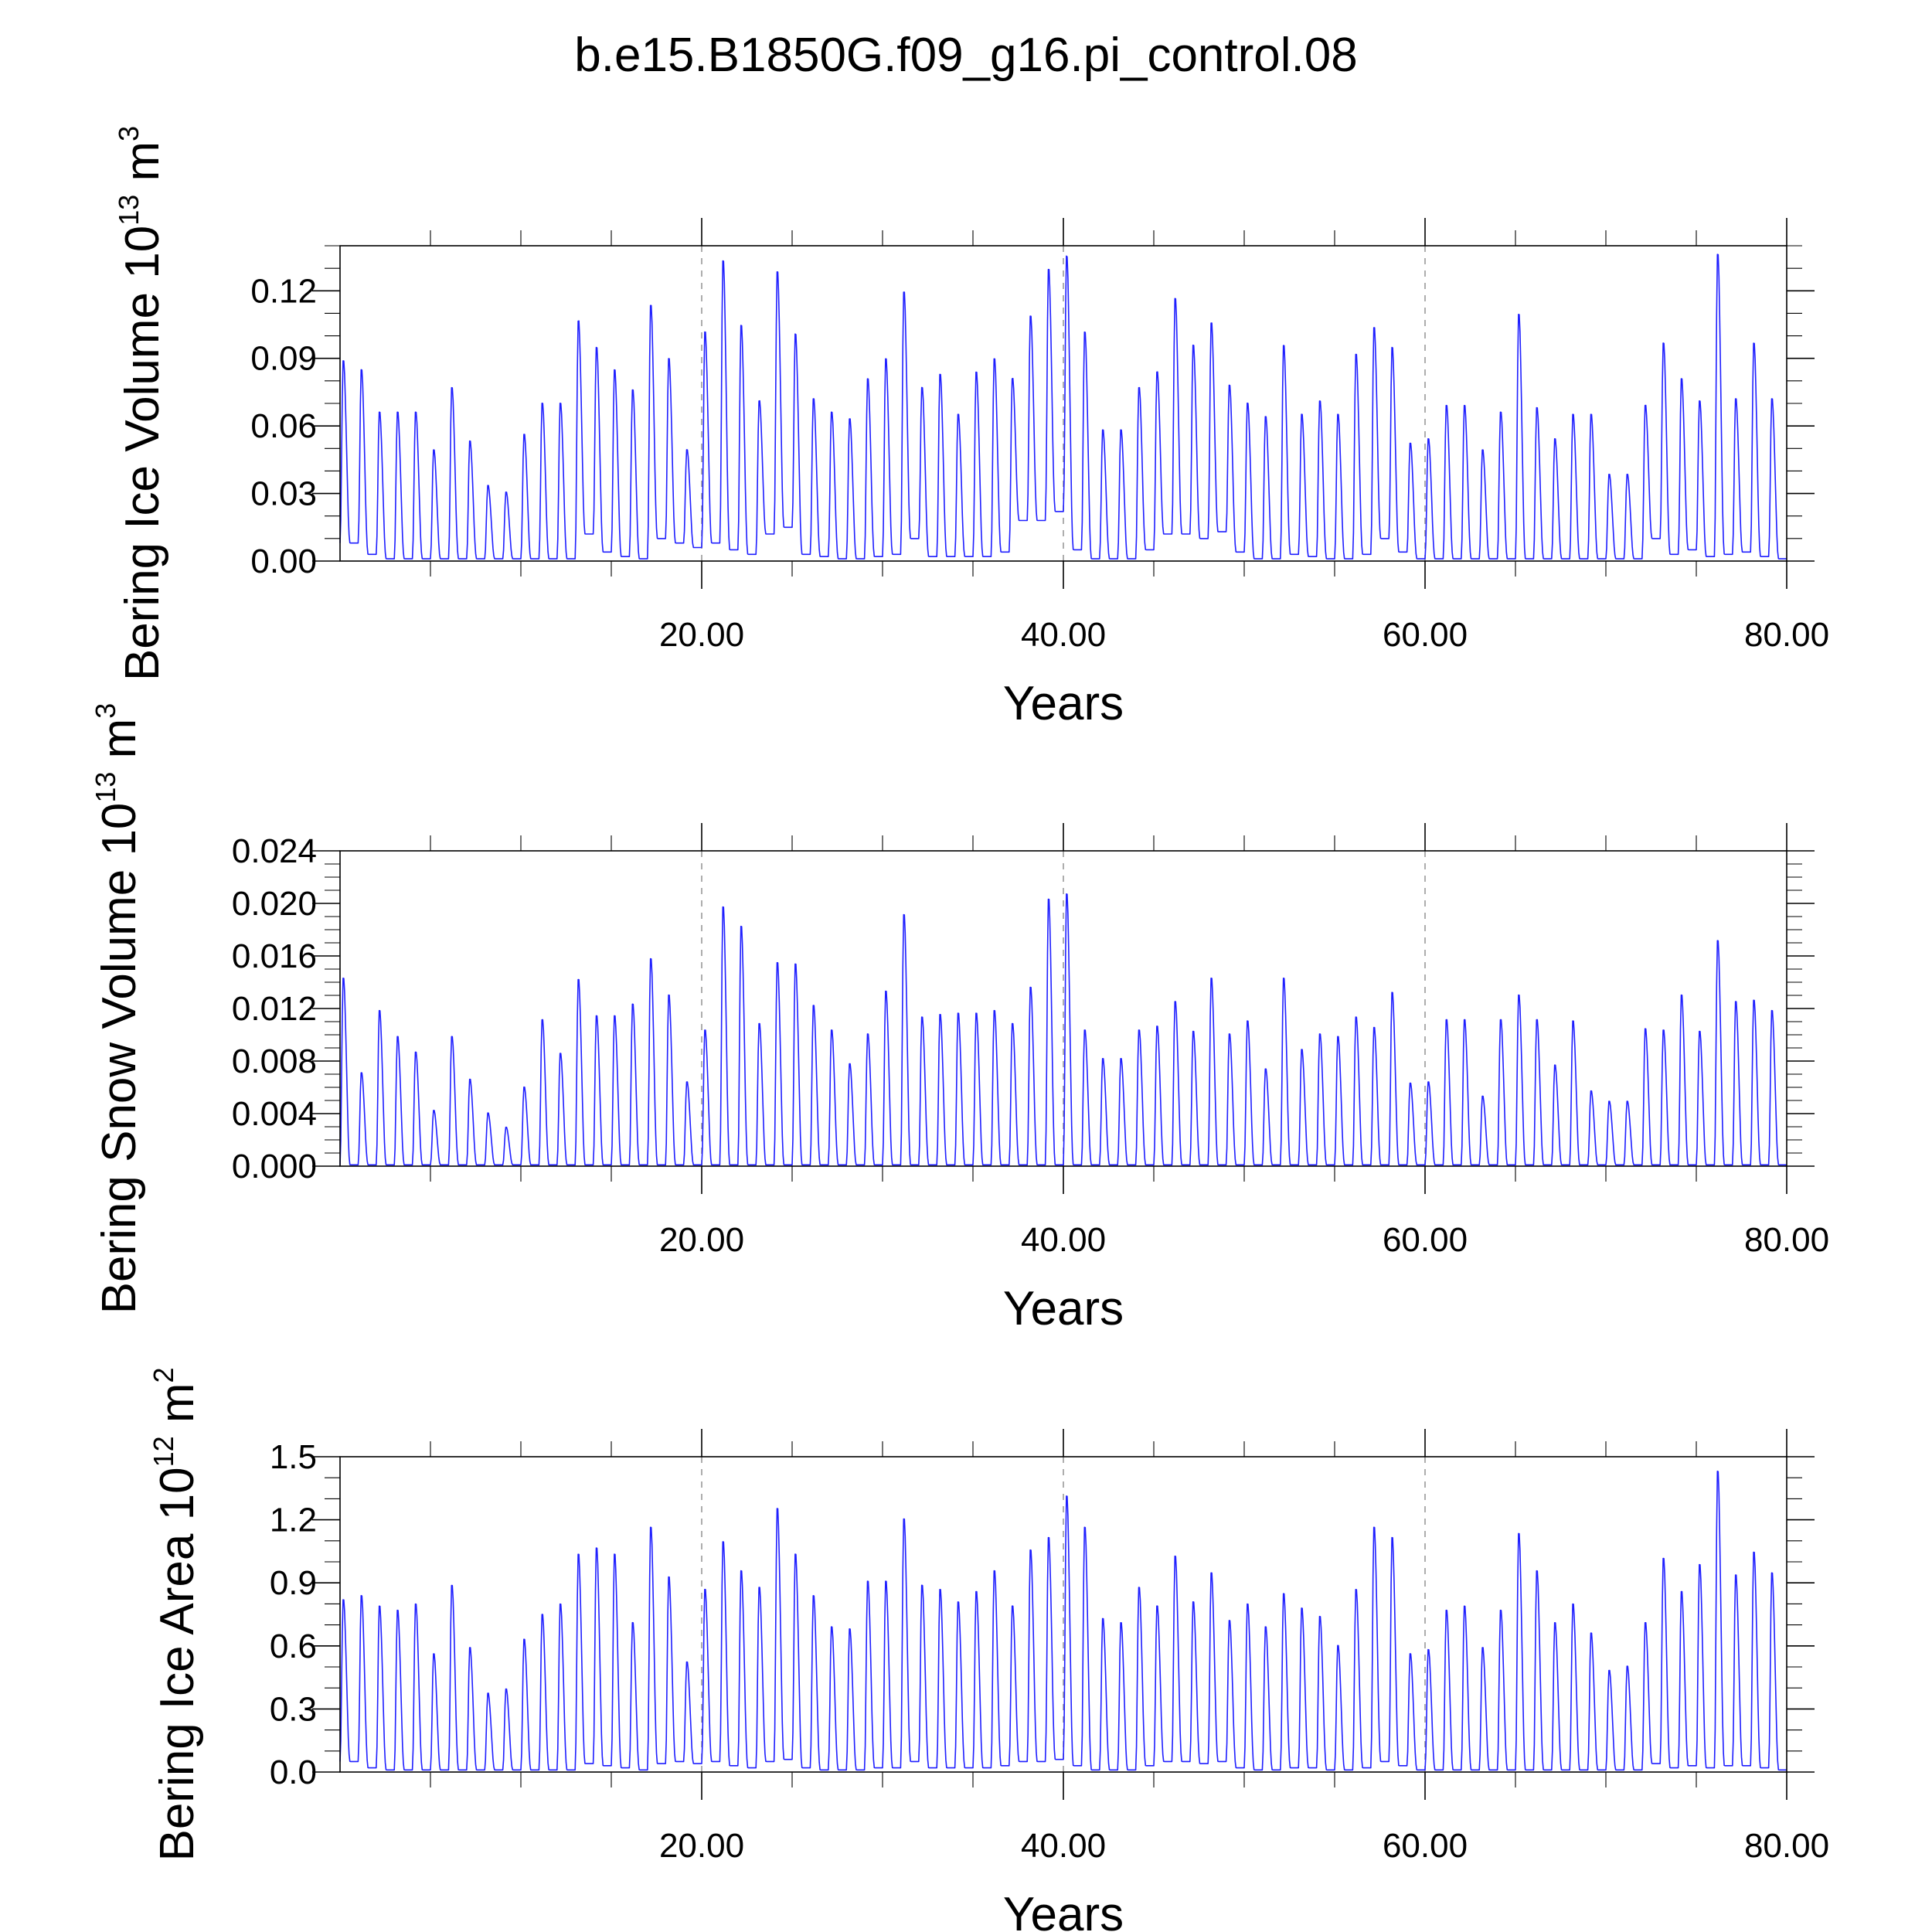  I want to click on y-tick-label: 0.06, so click(284, 426).